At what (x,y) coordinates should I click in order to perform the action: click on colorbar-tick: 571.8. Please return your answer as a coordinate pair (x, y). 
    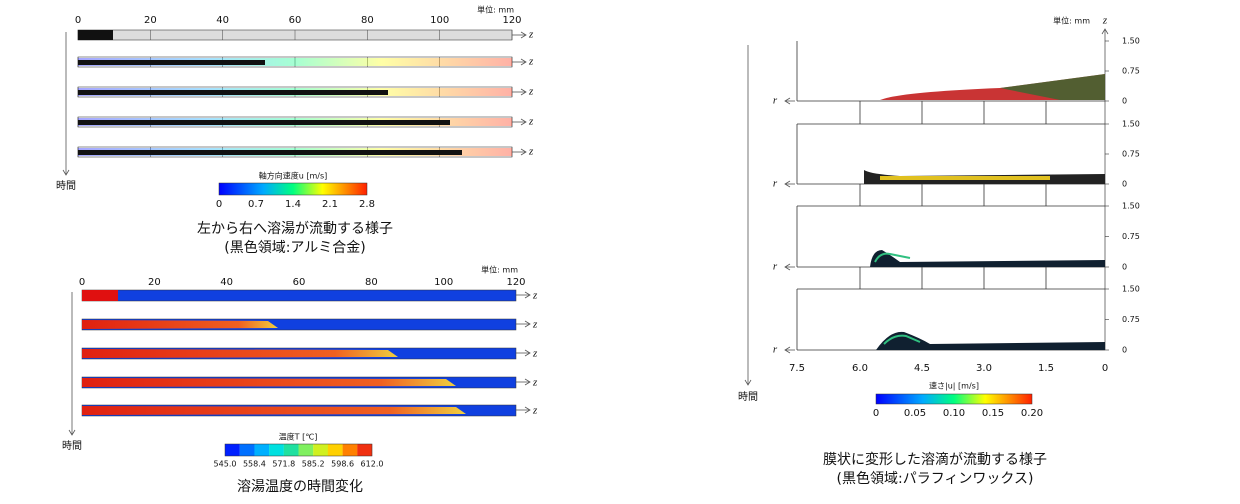
    Looking at the image, I should click on (283, 464).